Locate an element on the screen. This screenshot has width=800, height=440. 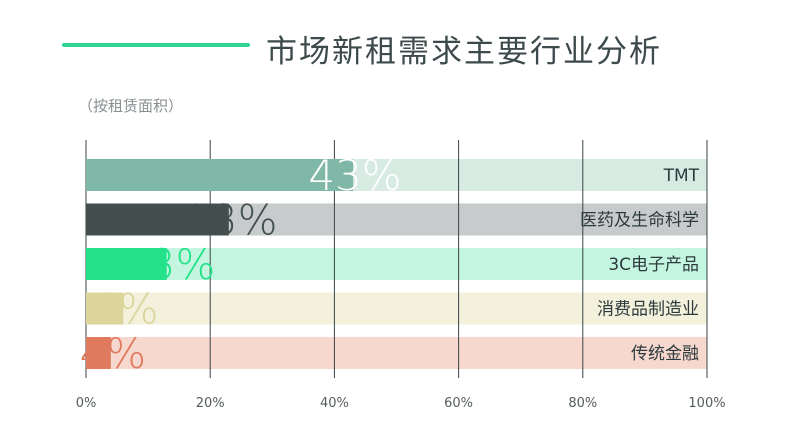
category-label: 3C电子产品 is located at coordinates (653, 265).